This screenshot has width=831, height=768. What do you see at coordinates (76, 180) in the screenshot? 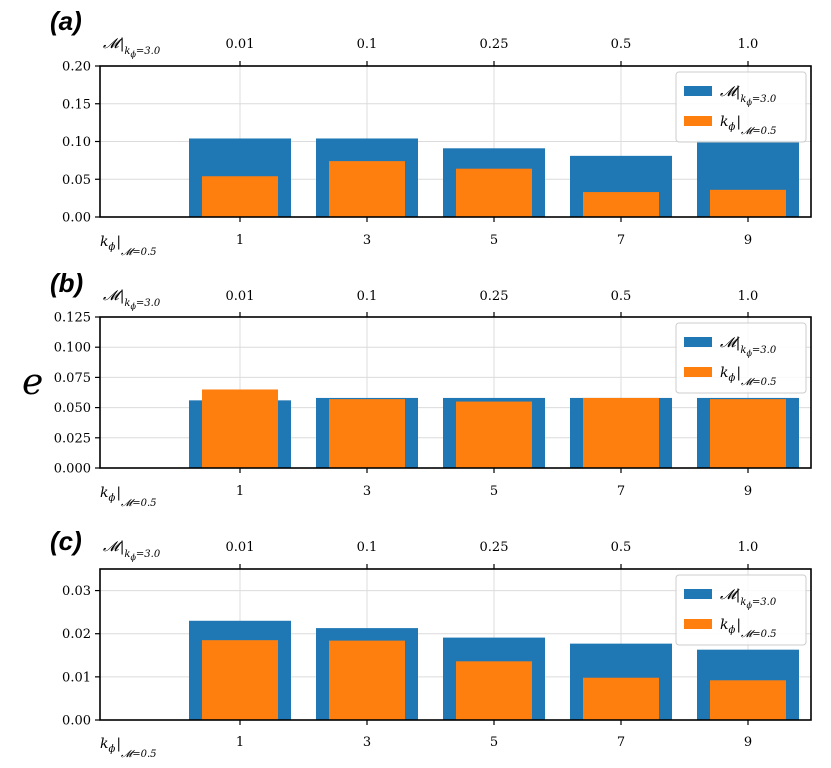
I see `y-tick-label: 0.05` at bounding box center [76, 180].